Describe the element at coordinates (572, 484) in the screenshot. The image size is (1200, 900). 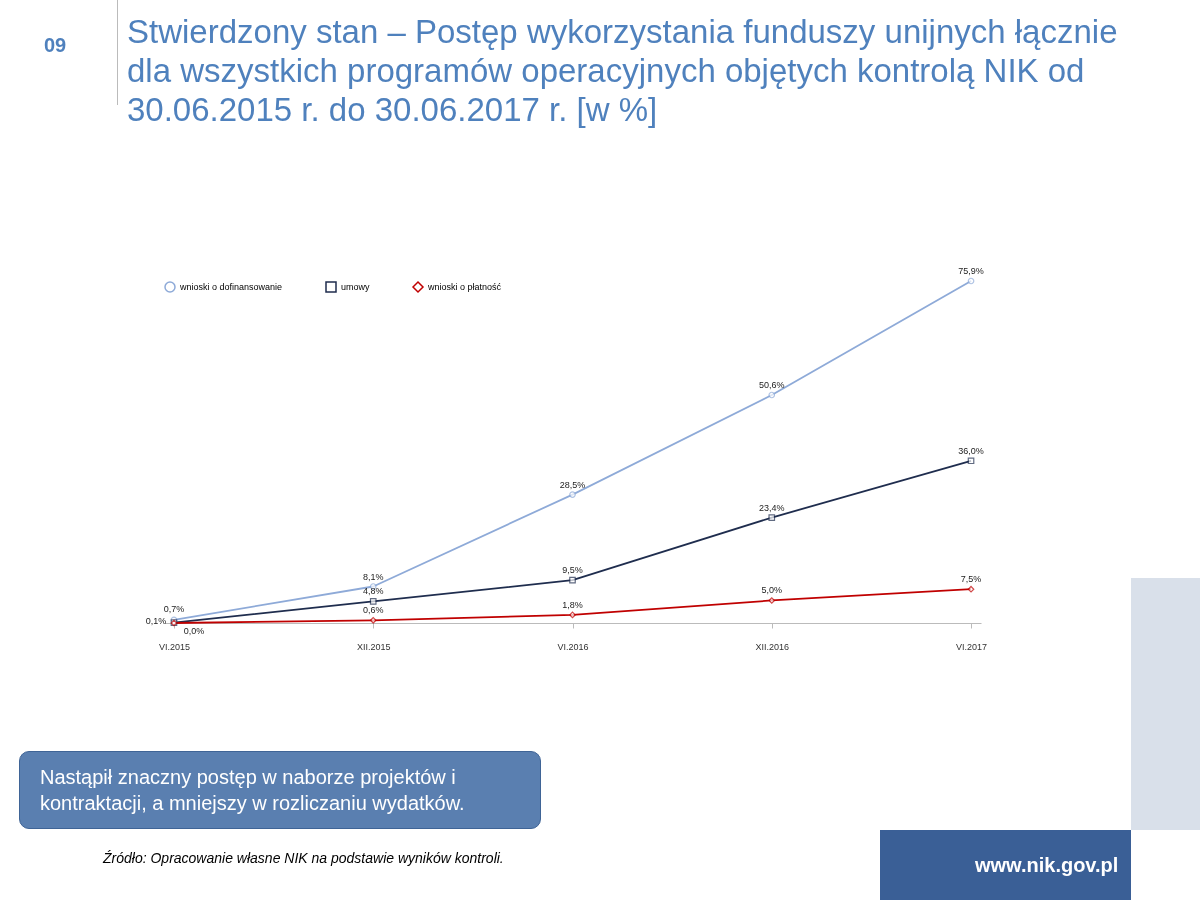
I see `data-label: 28,5%` at that location.